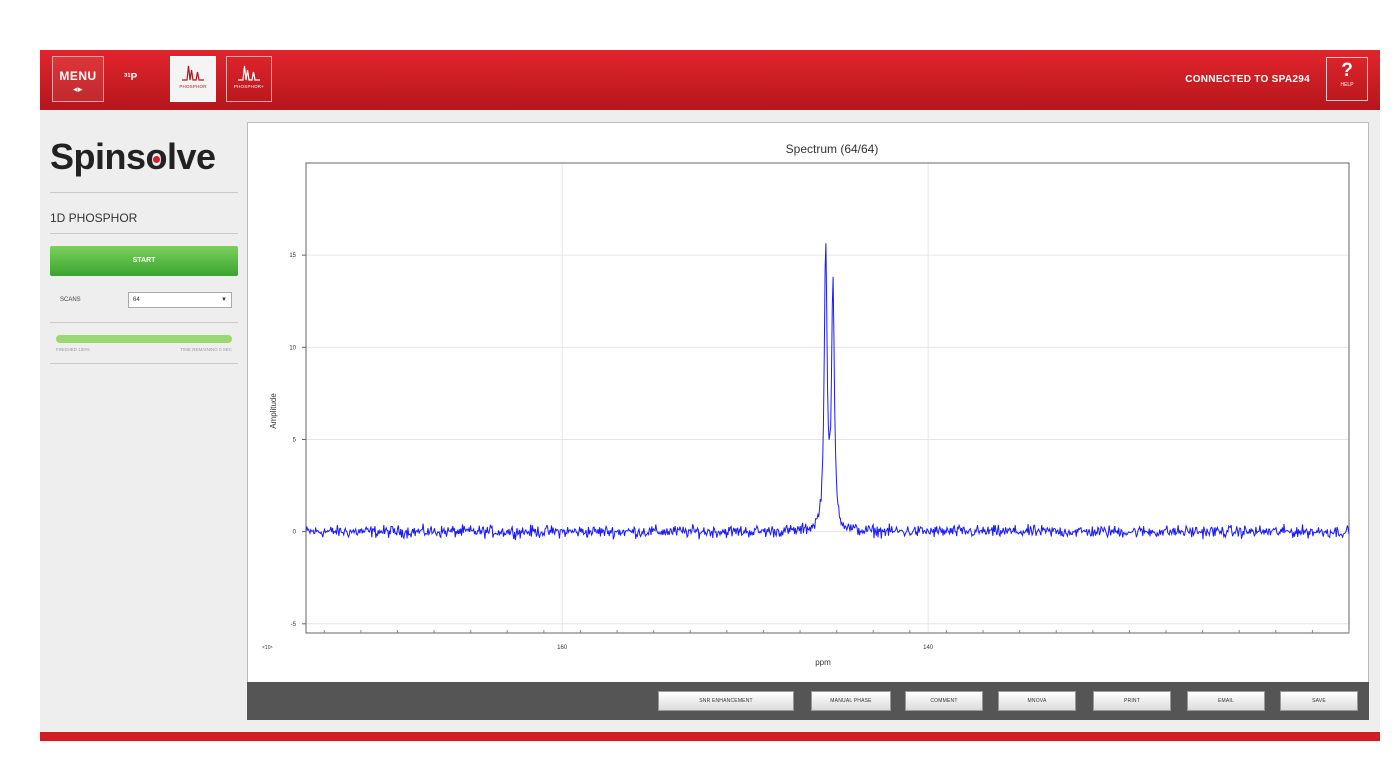 This screenshot has width=1398, height=774. What do you see at coordinates (294, 625) in the screenshot?
I see `y-tick-label: -5` at bounding box center [294, 625].